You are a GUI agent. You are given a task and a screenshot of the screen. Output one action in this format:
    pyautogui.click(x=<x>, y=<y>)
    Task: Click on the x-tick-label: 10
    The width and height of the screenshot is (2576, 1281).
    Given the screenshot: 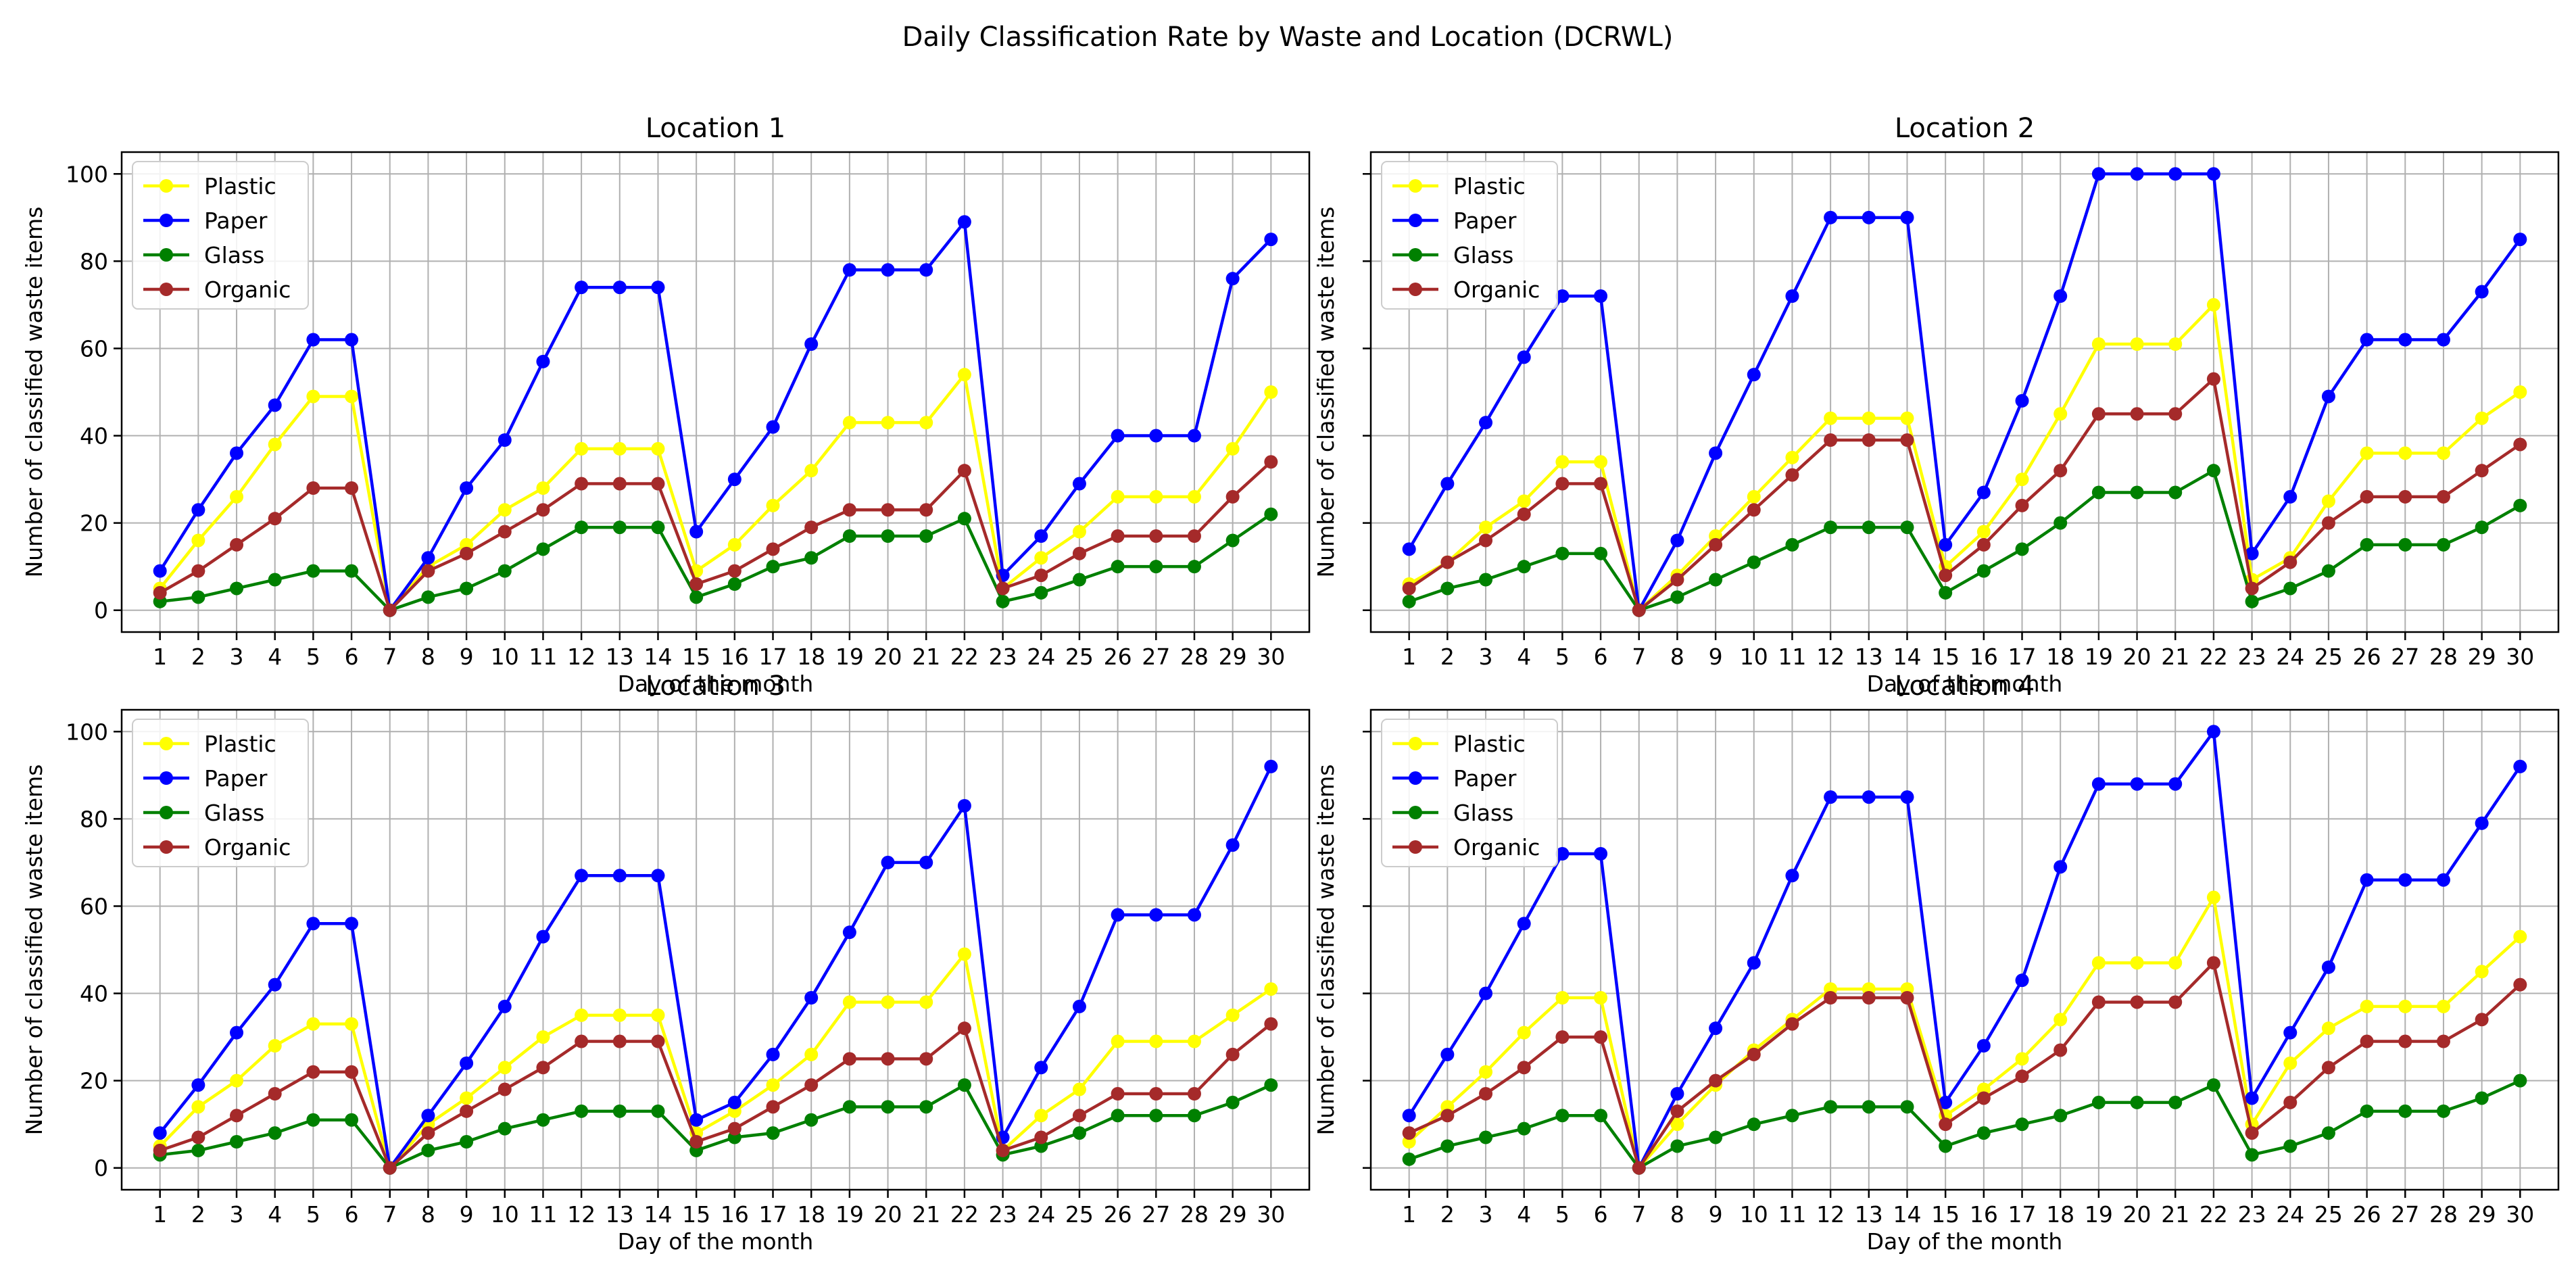 What is the action you would take?
    pyautogui.click(x=1754, y=657)
    